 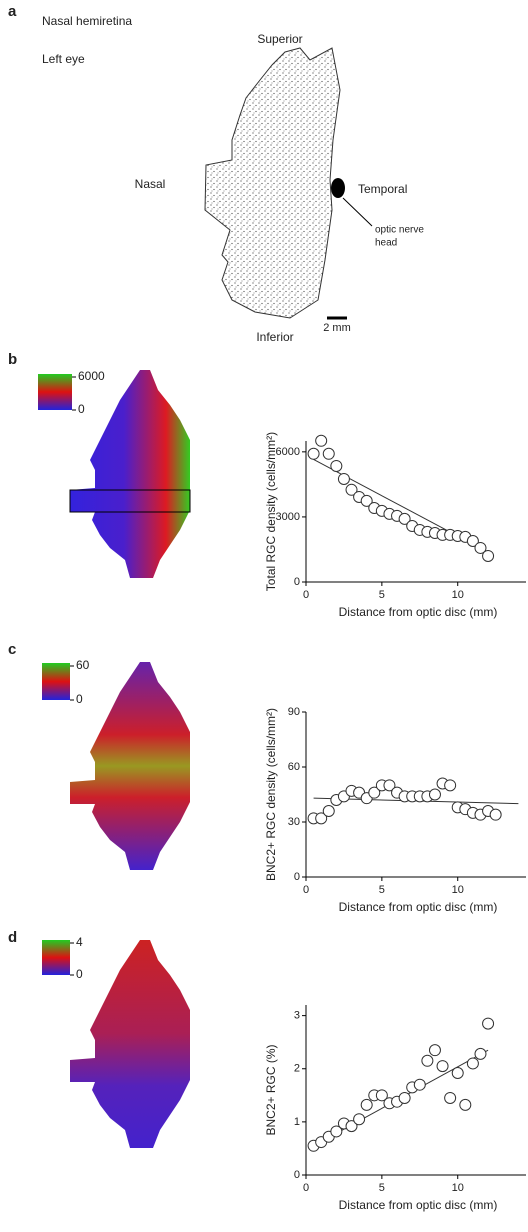 What do you see at coordinates (271, 1089) in the screenshot?
I see `y-axis-label: BNC2+ RGC (%)` at bounding box center [271, 1089].